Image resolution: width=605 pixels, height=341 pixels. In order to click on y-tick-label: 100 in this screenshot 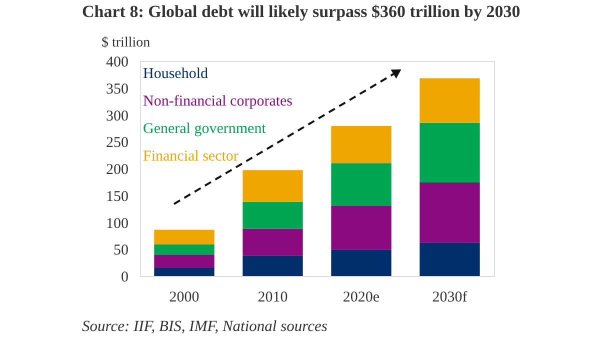, I will do `click(117, 224)`.